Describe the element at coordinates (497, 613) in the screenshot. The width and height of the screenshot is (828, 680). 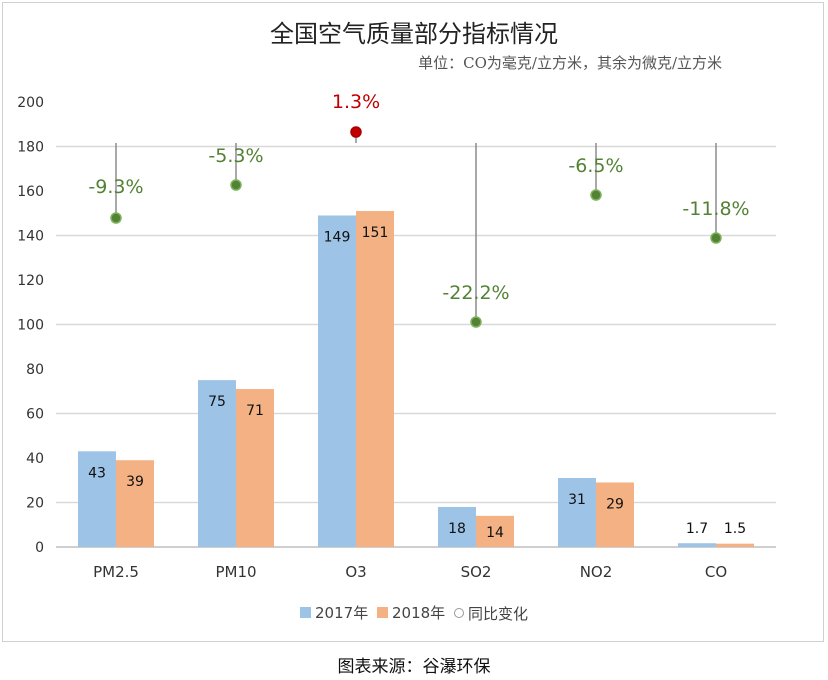
I see `legend-label-change: 同比变化` at that location.